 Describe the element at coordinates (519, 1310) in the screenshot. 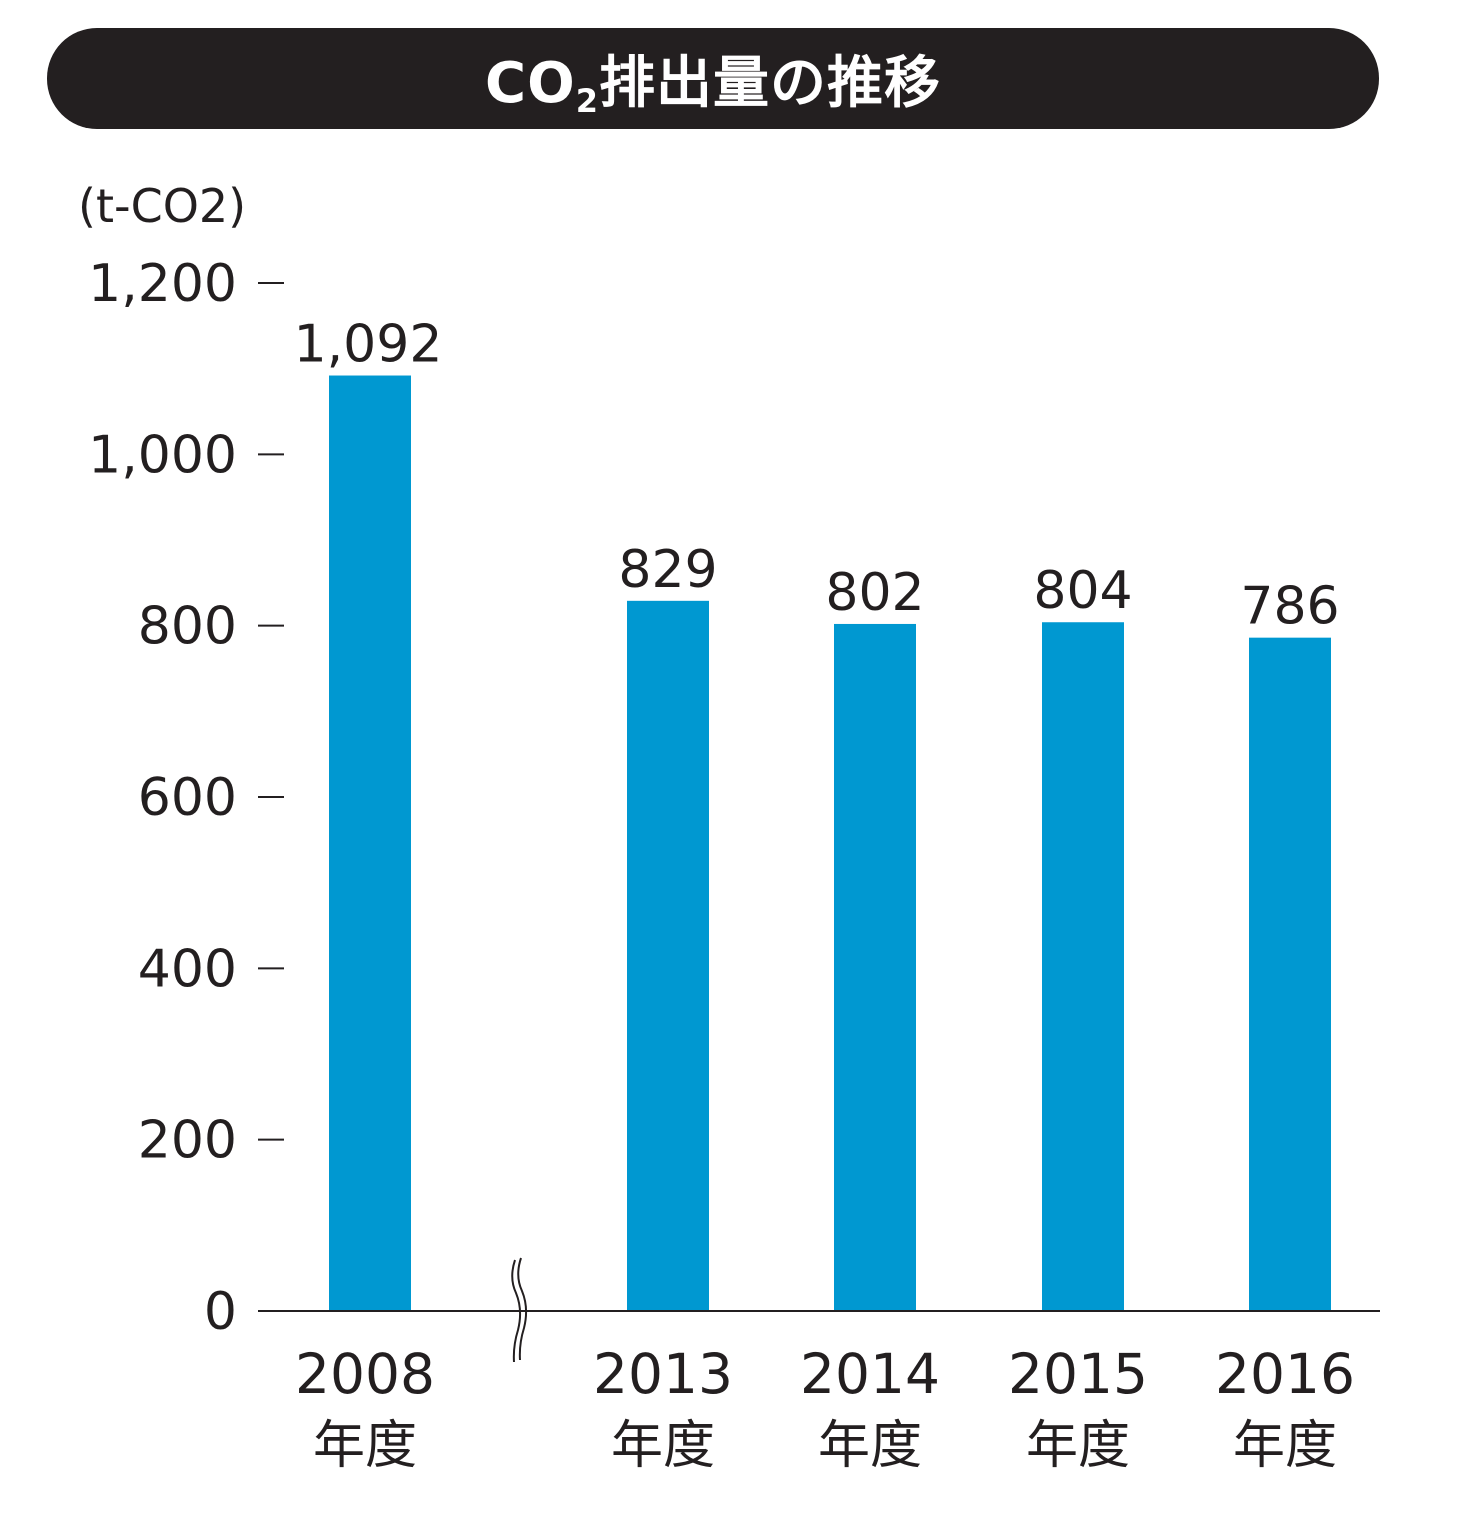

I see `axis-break-mark` at that location.